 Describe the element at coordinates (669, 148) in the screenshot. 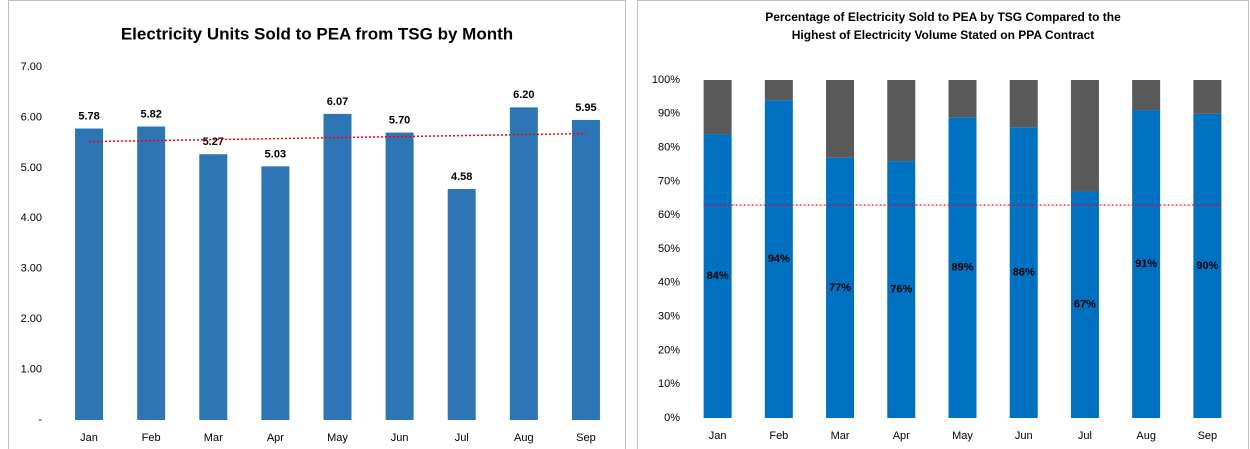

I see `y-tick-label: 80%` at that location.